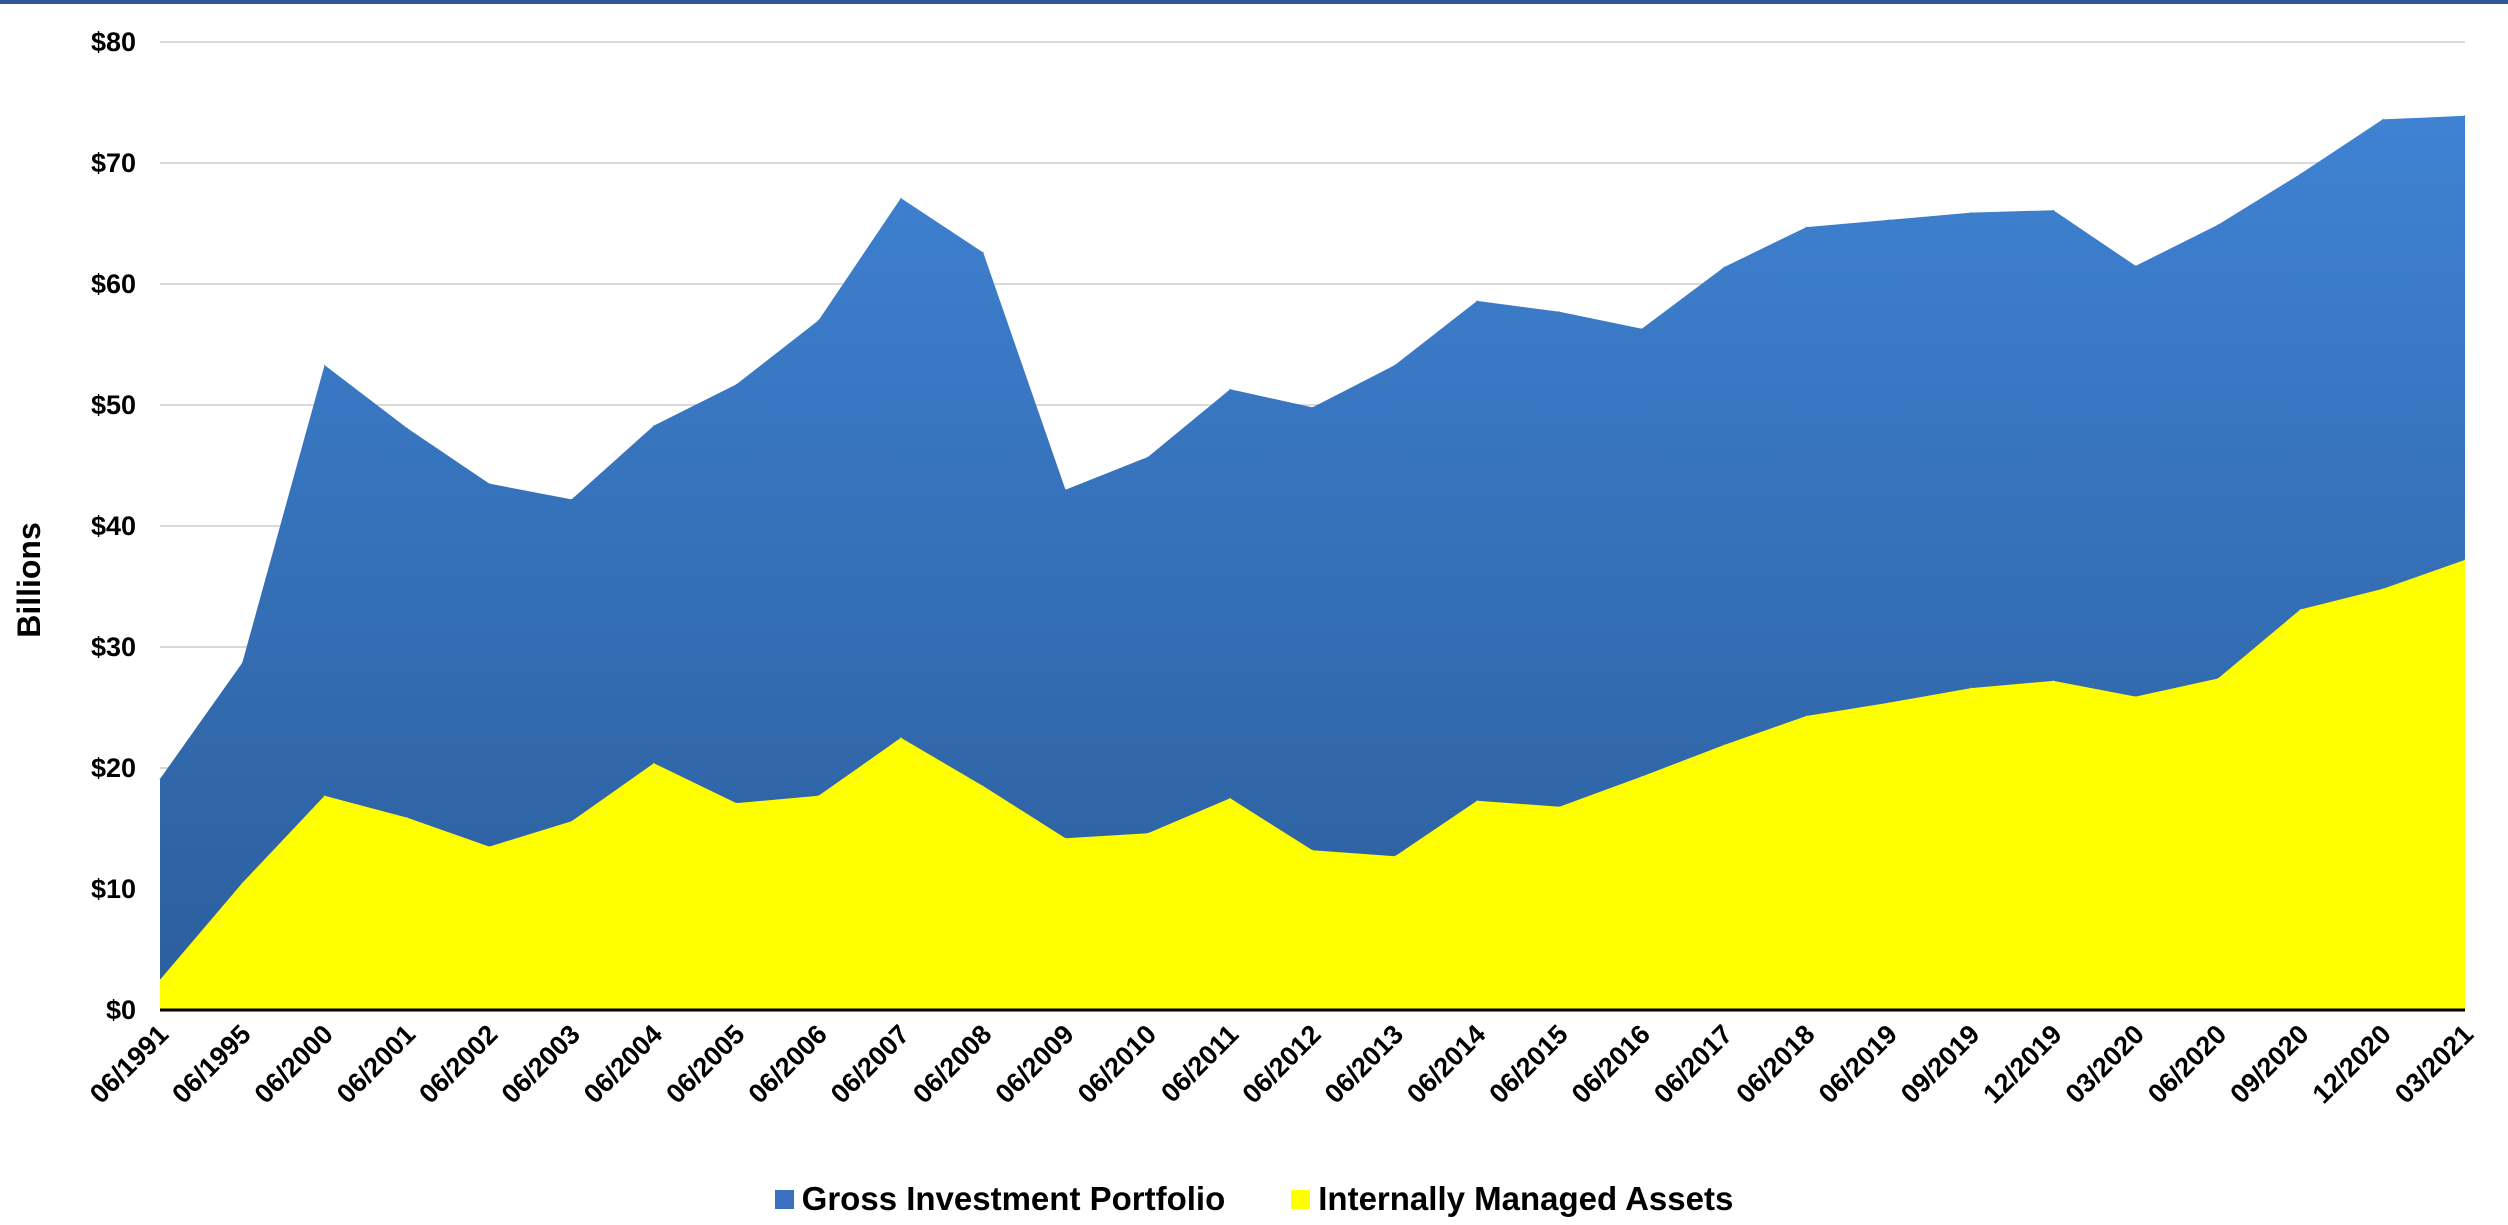 The image size is (2508, 1225). What do you see at coordinates (458, 1064) in the screenshot?
I see `x-tick-label: 06/2002` at bounding box center [458, 1064].